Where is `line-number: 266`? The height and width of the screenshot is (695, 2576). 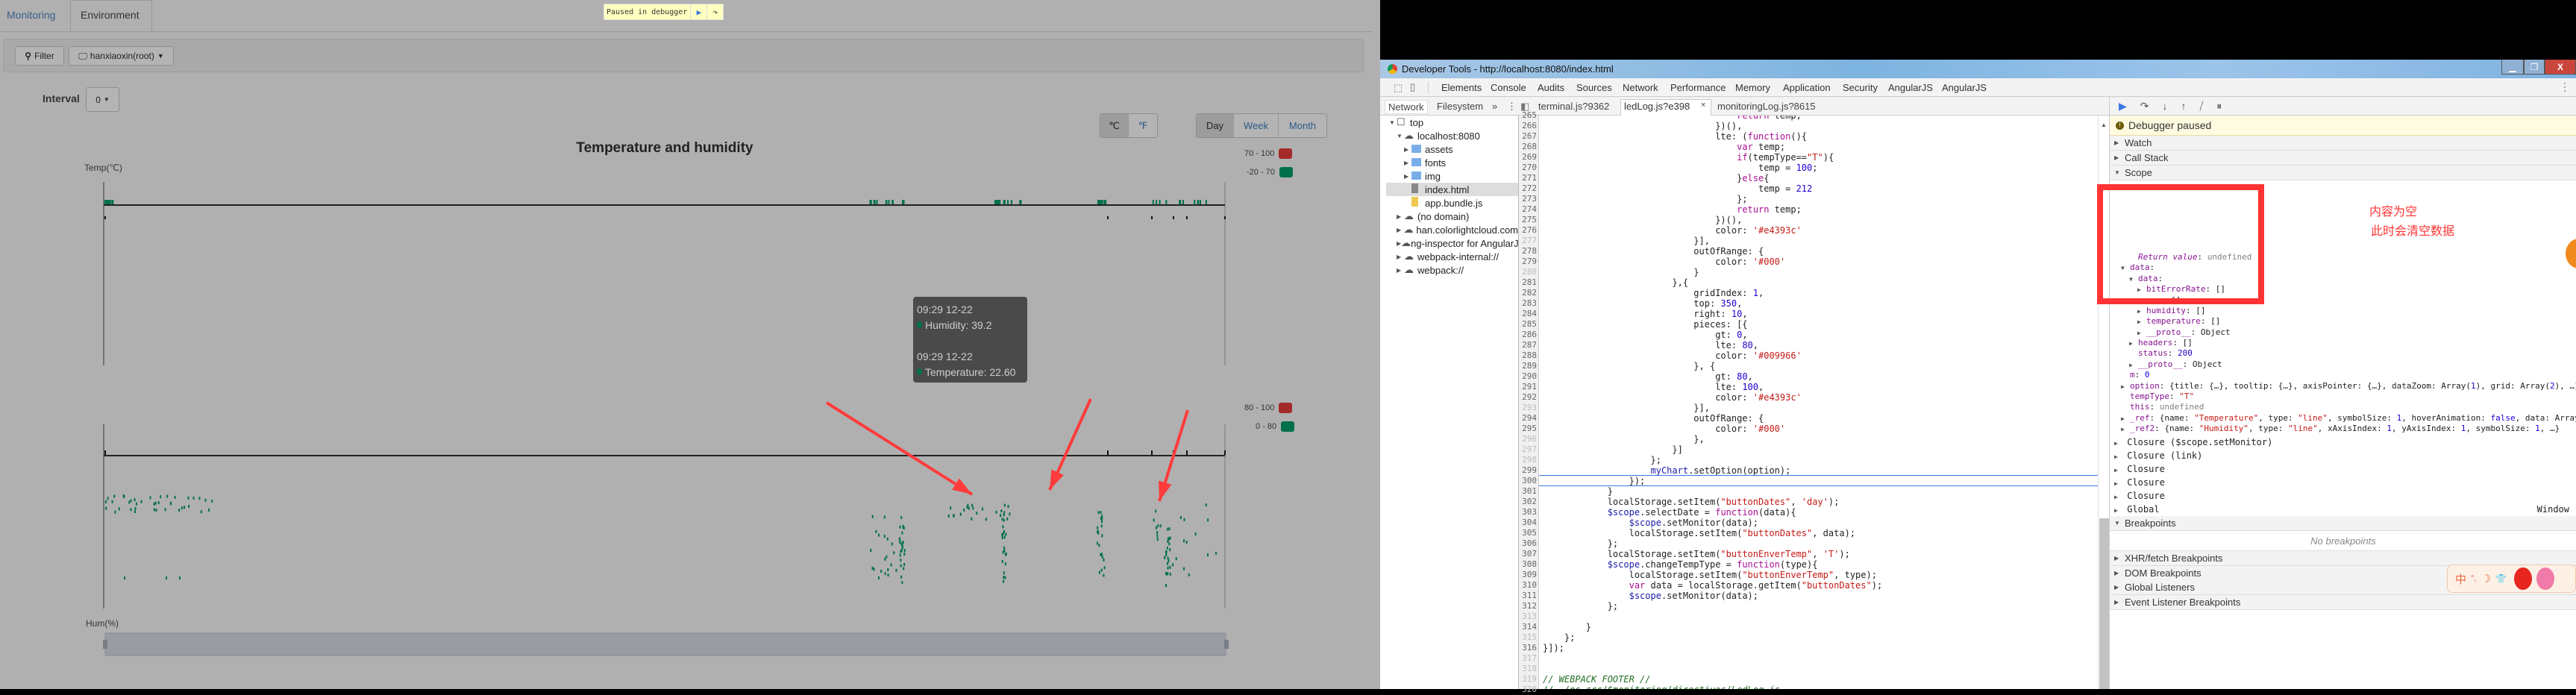
line-number: 266 is located at coordinates (1529, 125).